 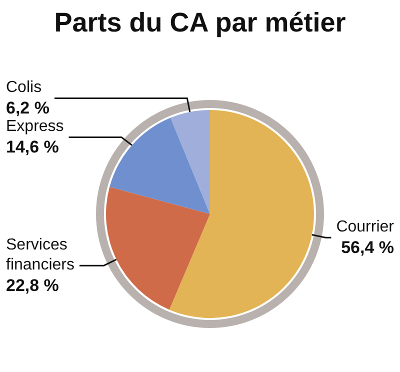 I want to click on data-label: 6,2 %, so click(x=28, y=108).